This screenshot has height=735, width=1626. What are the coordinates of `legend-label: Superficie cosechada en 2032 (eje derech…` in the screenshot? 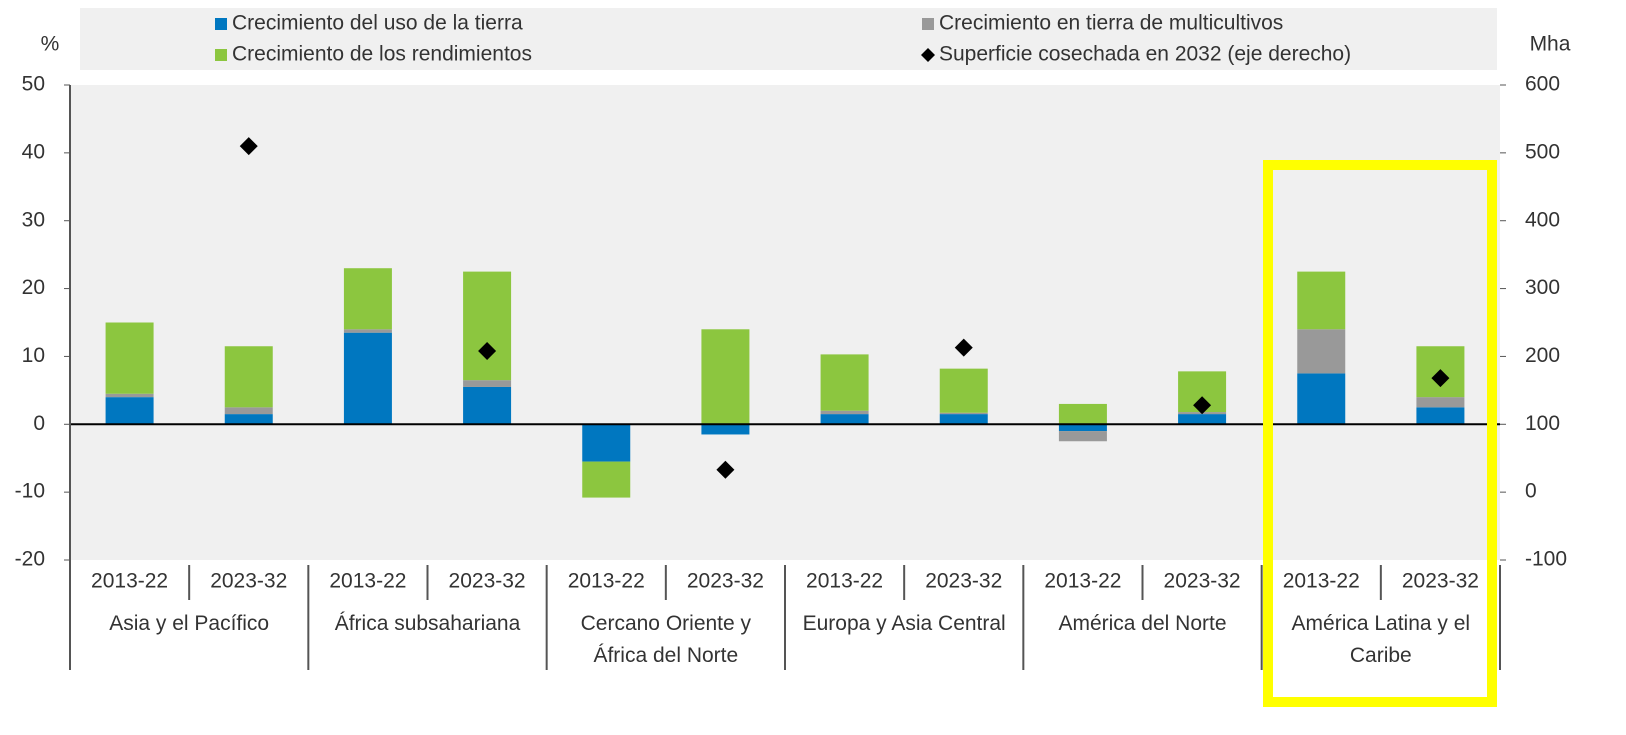 It's located at (1145, 54).